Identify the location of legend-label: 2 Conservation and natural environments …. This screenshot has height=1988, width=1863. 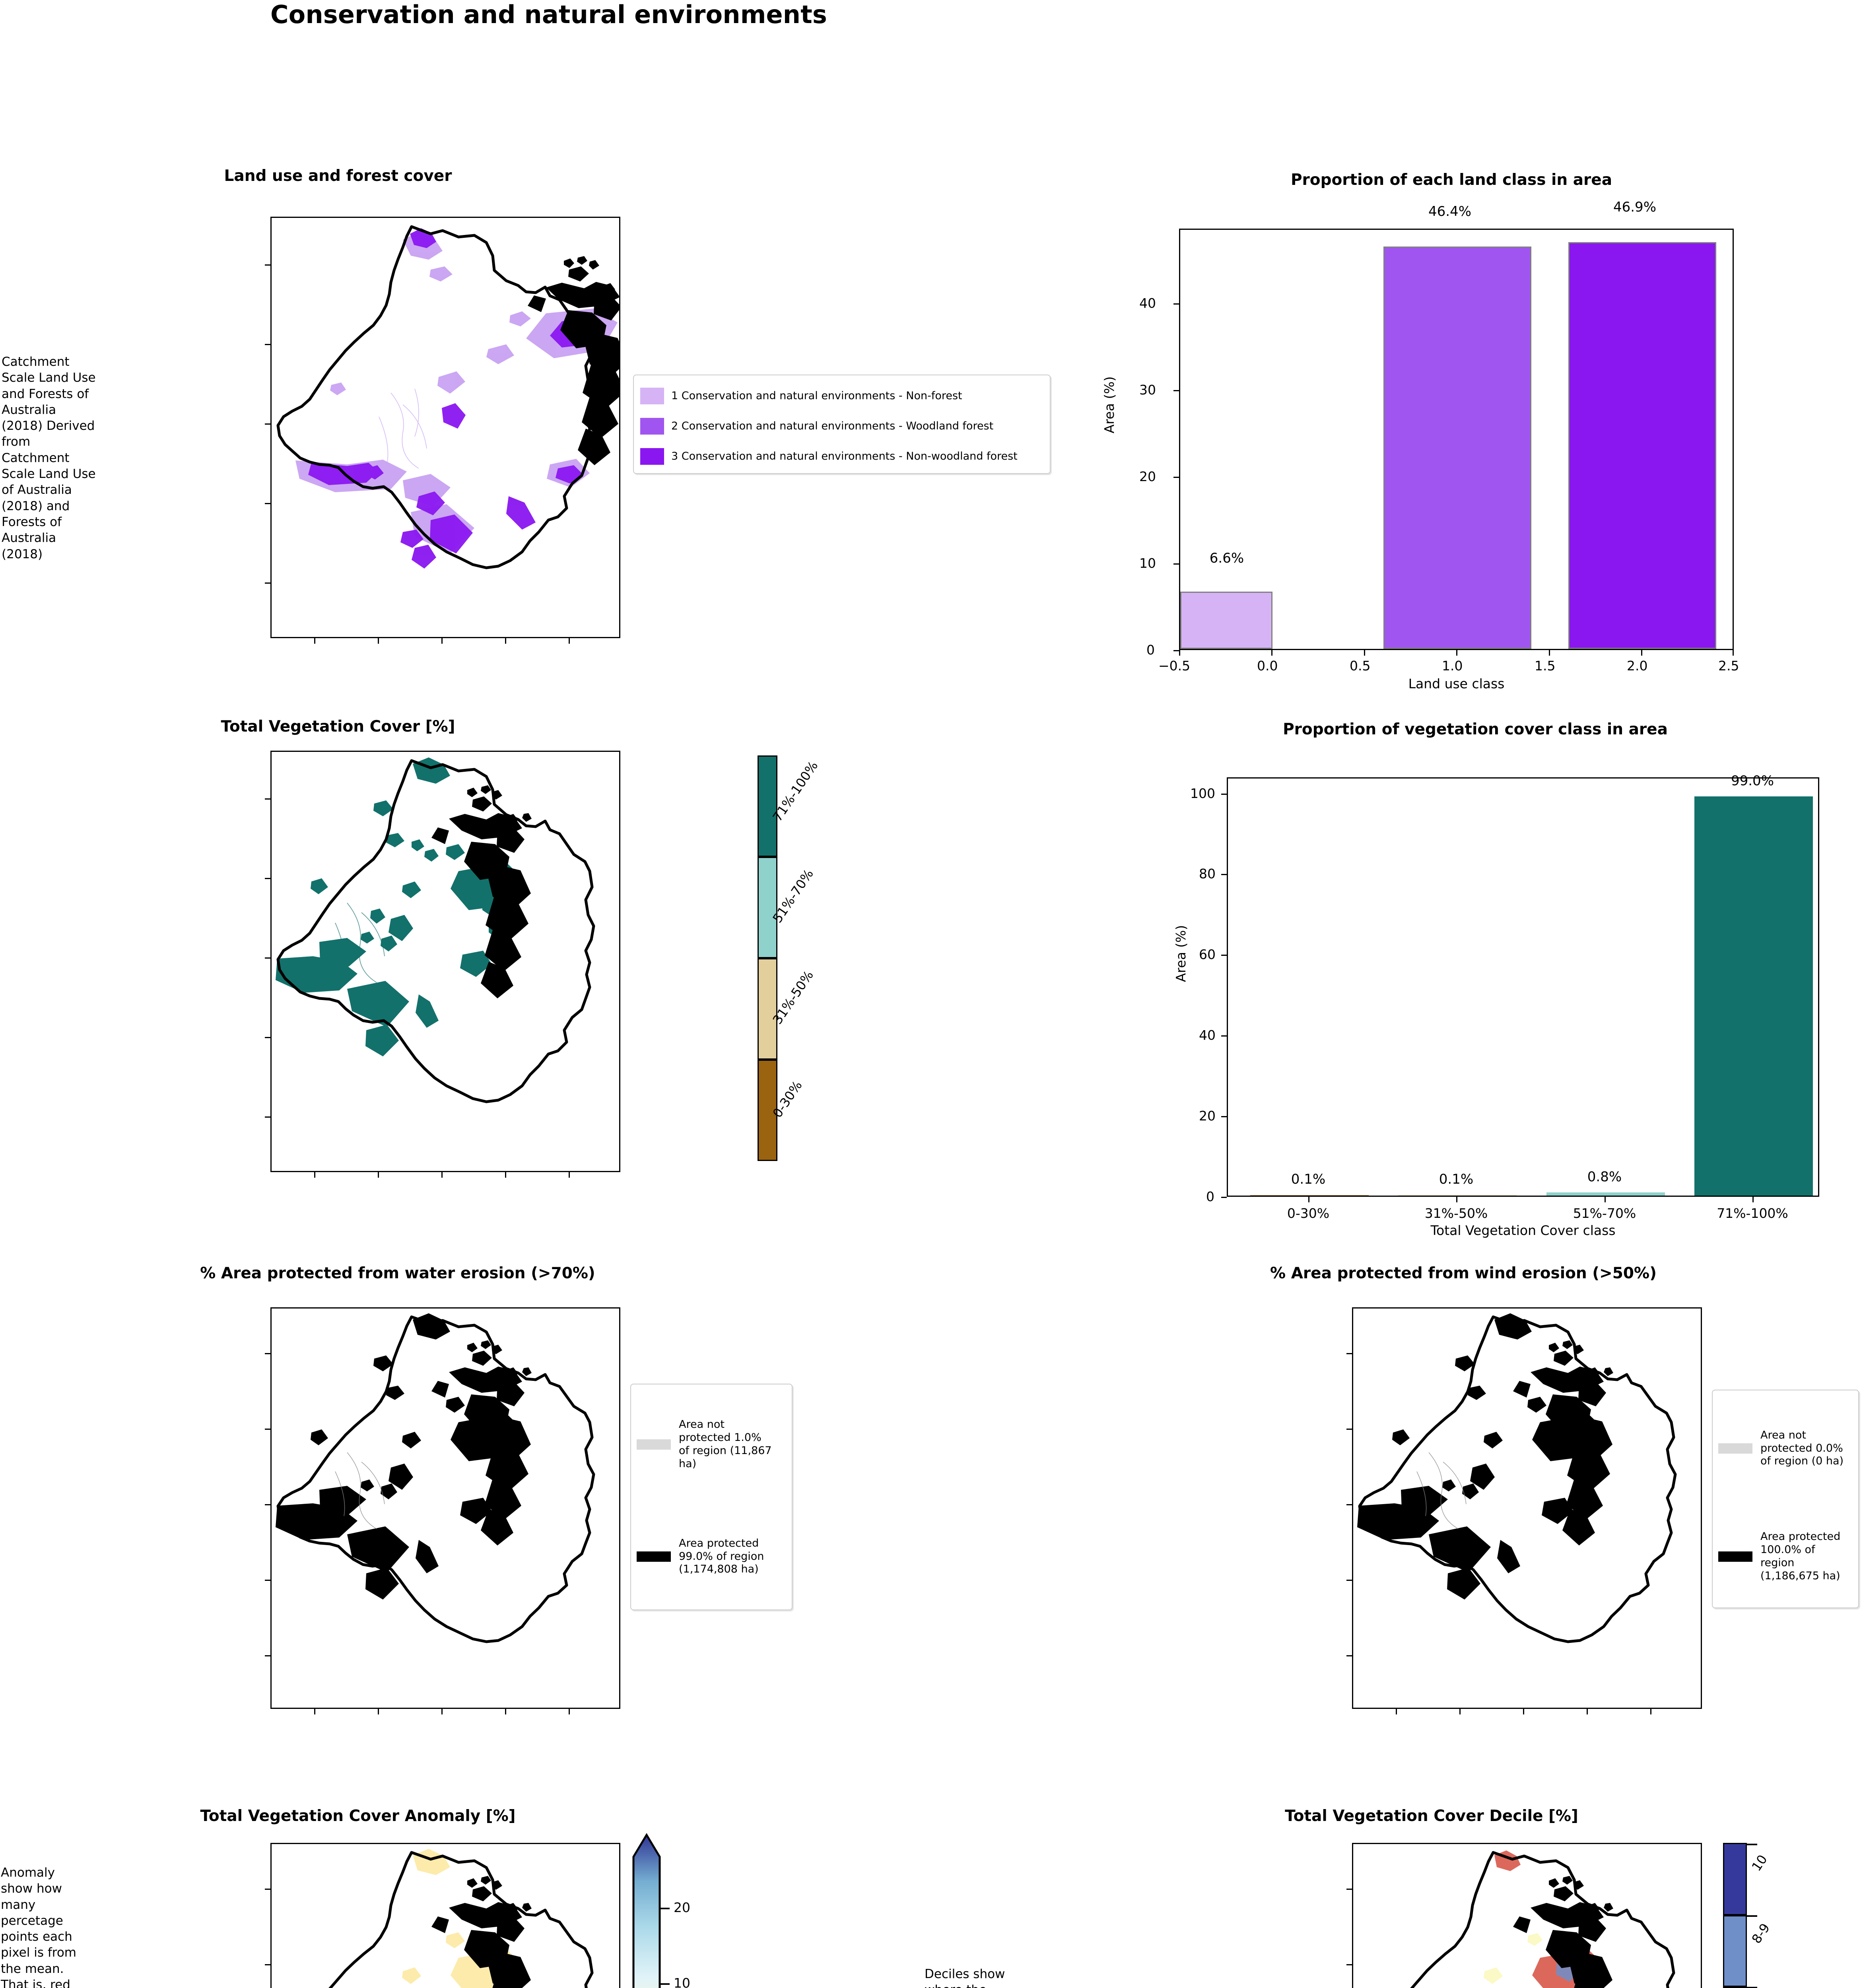
(832, 425).